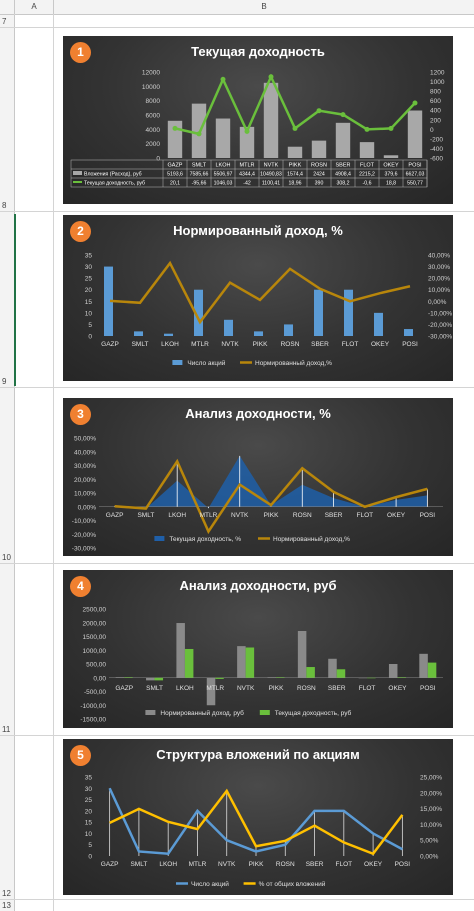 The image size is (474, 911). Describe the element at coordinates (439, 290) in the screenshot. I see `y2-axis-tick-label: 10,00%` at that location.